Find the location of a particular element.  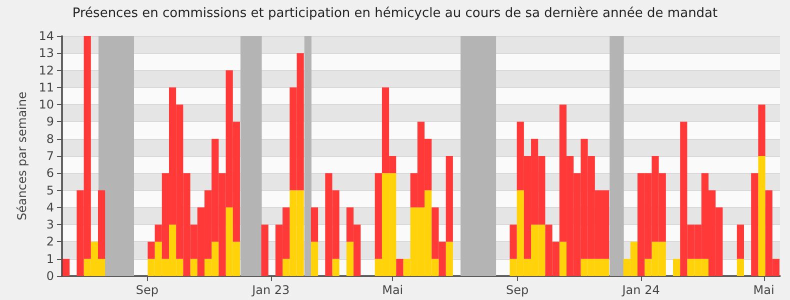

y-tick-label: 13 is located at coordinates (46, 53).